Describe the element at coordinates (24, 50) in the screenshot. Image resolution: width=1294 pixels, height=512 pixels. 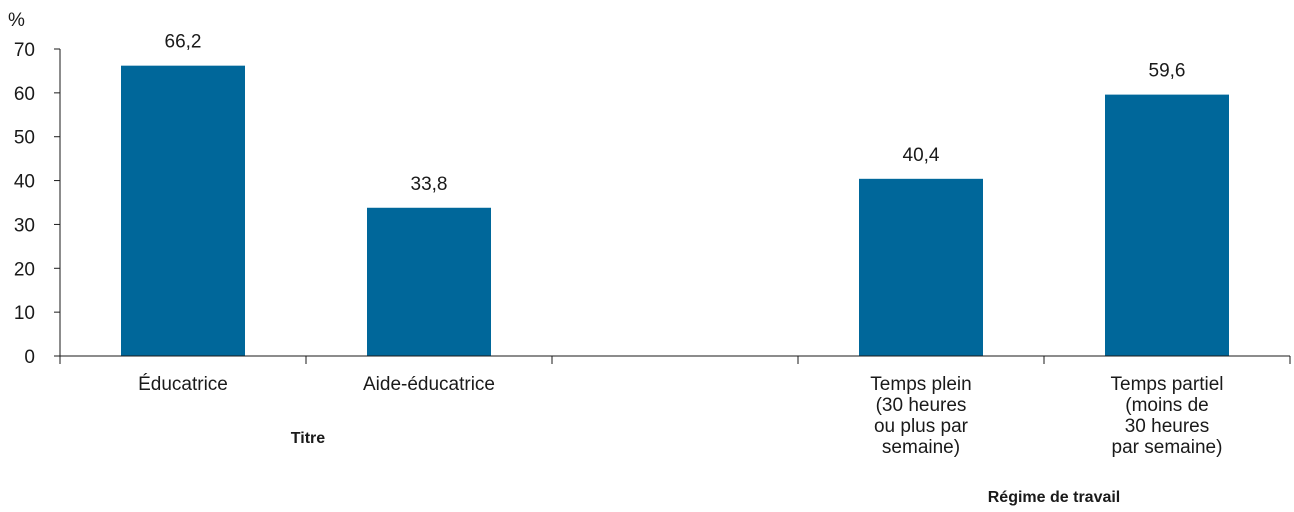
I see `y-tick-label: 70` at that location.